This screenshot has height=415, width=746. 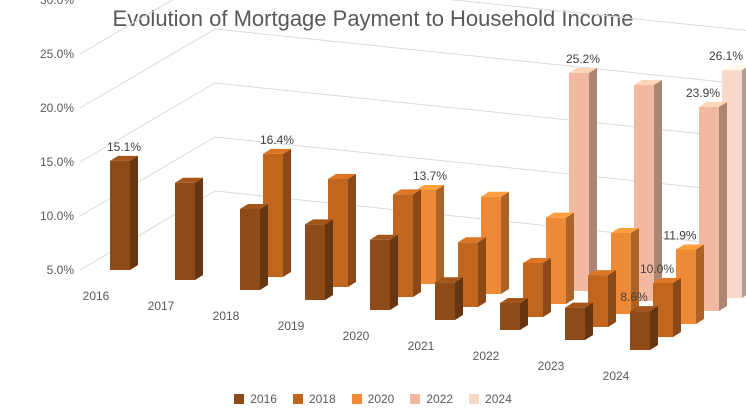 What do you see at coordinates (583, 59) in the screenshot?
I see `data-label: 25.2%` at bounding box center [583, 59].